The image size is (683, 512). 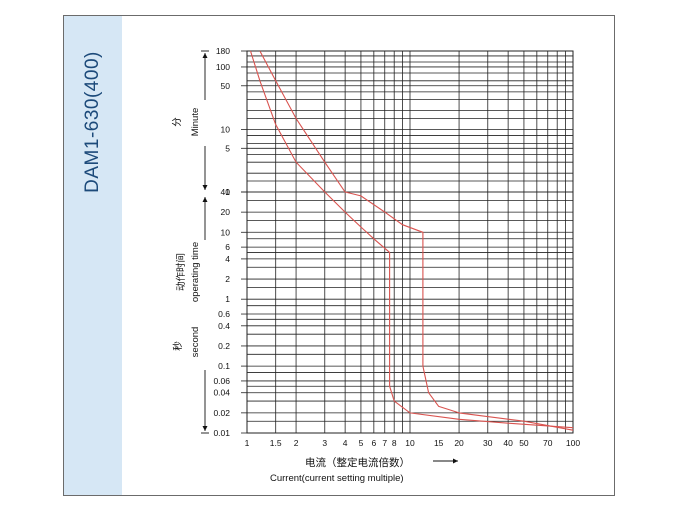 I want to click on x-tick-label: 1, so click(x=247, y=443).